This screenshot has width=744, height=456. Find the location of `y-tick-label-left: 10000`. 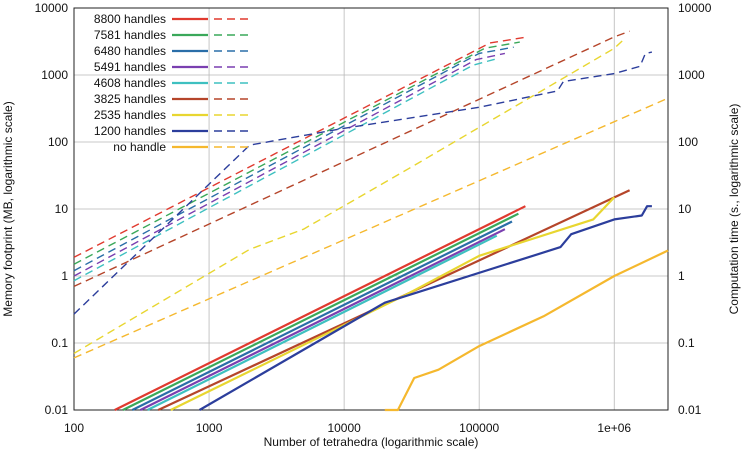

y-tick-label-left: 10000 is located at coordinates (52, 8).